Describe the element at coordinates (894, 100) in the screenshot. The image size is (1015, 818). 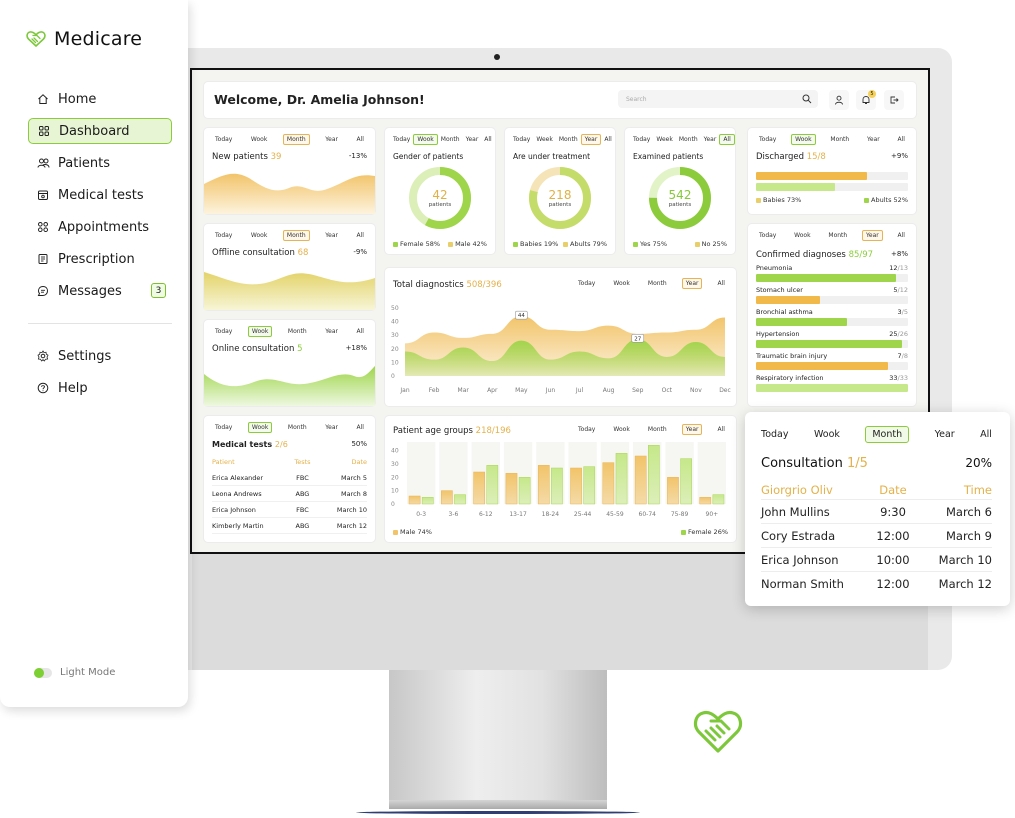
I see `logout-button` at that location.